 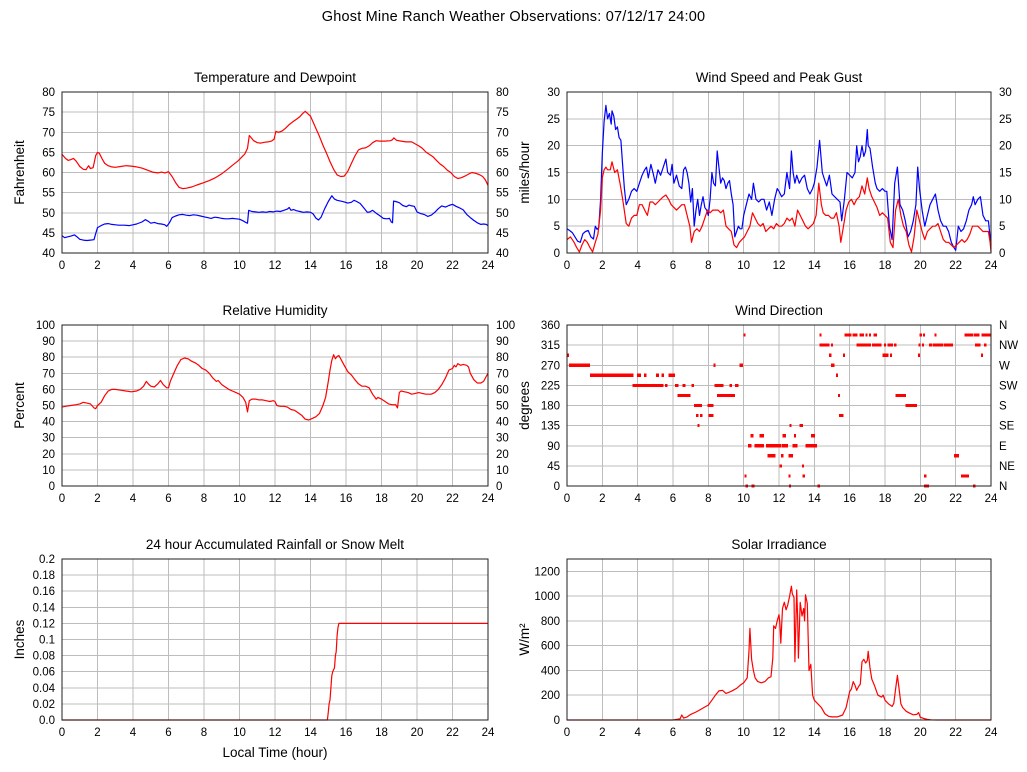 What do you see at coordinates (550, 647) in the screenshot?
I see `y-tick-label-left: 600` at bounding box center [550, 647].